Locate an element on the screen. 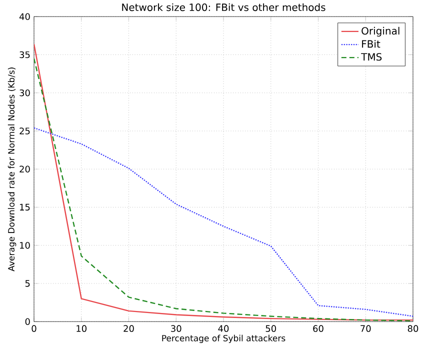 The height and width of the screenshot is (352, 423). legend-label: FBit is located at coordinates (371, 44).